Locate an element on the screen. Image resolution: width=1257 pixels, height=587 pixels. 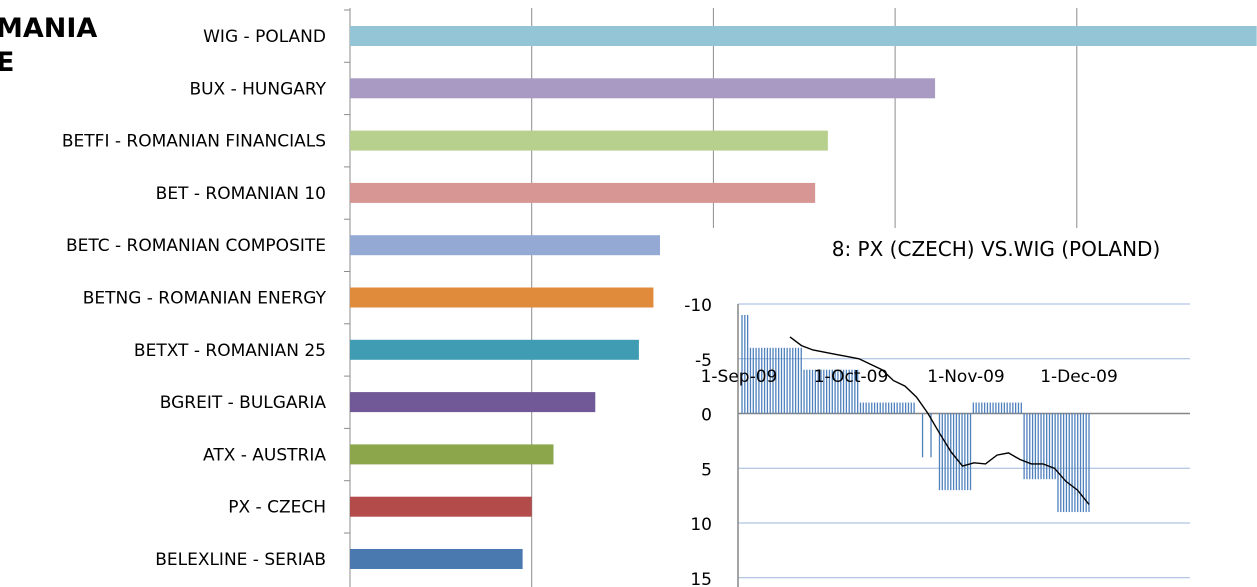
title-line-1: MANIA is located at coordinates (49, 28).